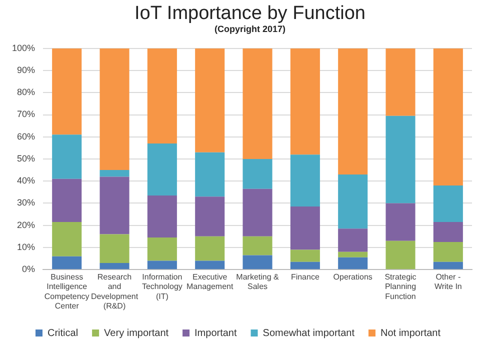 This screenshot has width=500, height=348. Describe the element at coordinates (26, 136) in the screenshot. I see `y-tick-label: 60%` at that location.